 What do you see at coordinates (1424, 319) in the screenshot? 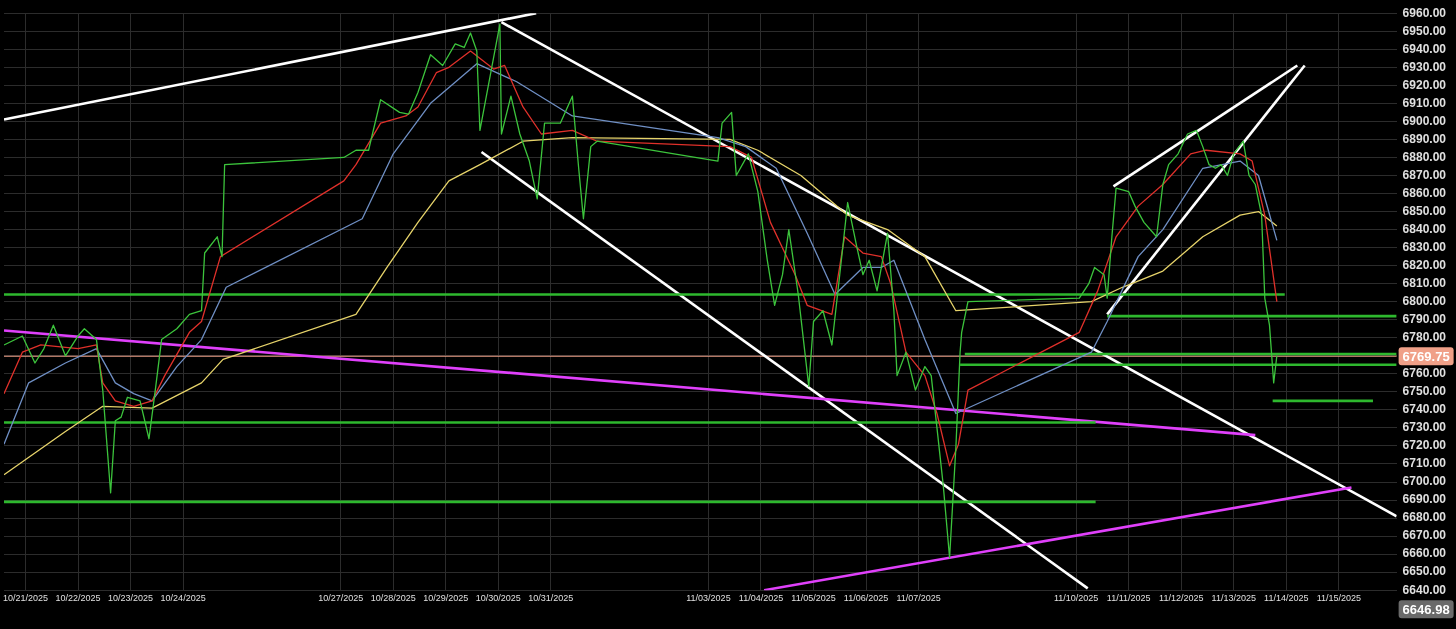
I see `y-tick-label: 6790.00` at bounding box center [1424, 319].